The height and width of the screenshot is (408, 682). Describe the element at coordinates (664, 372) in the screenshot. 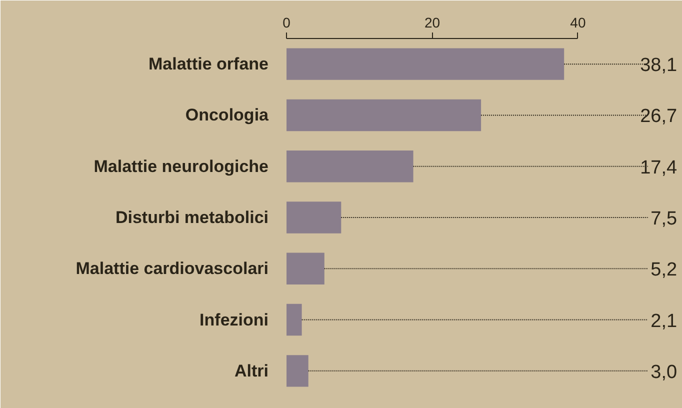

I see `data-label: 3,0` at that location.